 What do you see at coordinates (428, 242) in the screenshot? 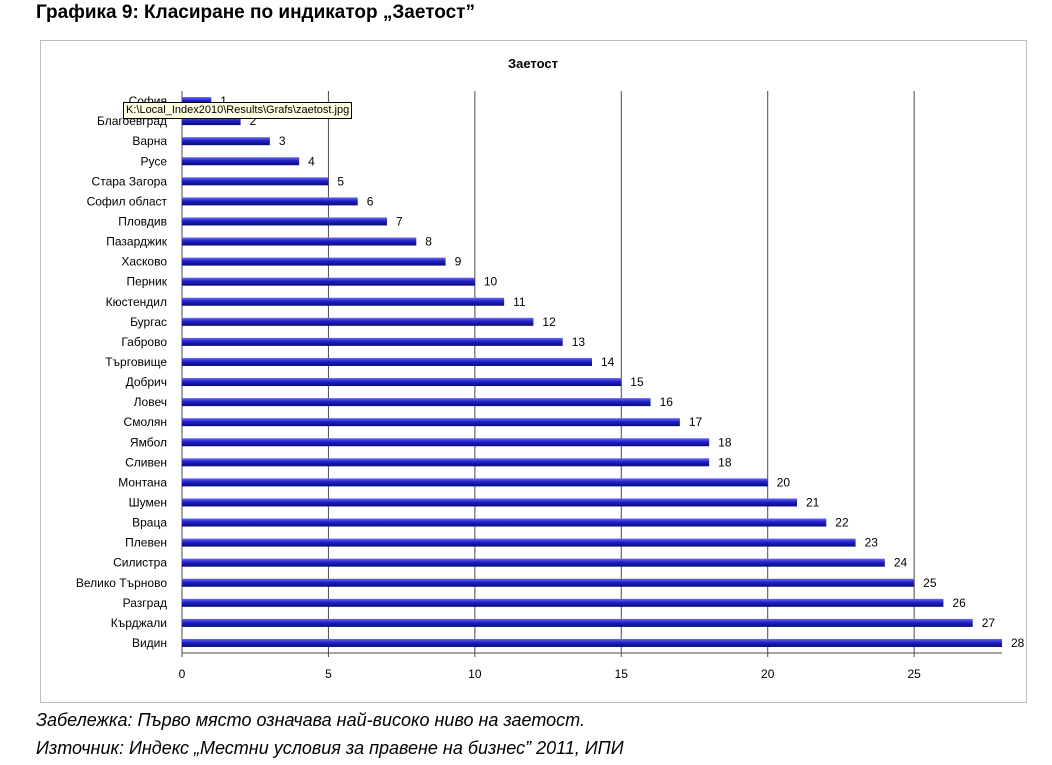
I see `value-label: 8` at bounding box center [428, 242].